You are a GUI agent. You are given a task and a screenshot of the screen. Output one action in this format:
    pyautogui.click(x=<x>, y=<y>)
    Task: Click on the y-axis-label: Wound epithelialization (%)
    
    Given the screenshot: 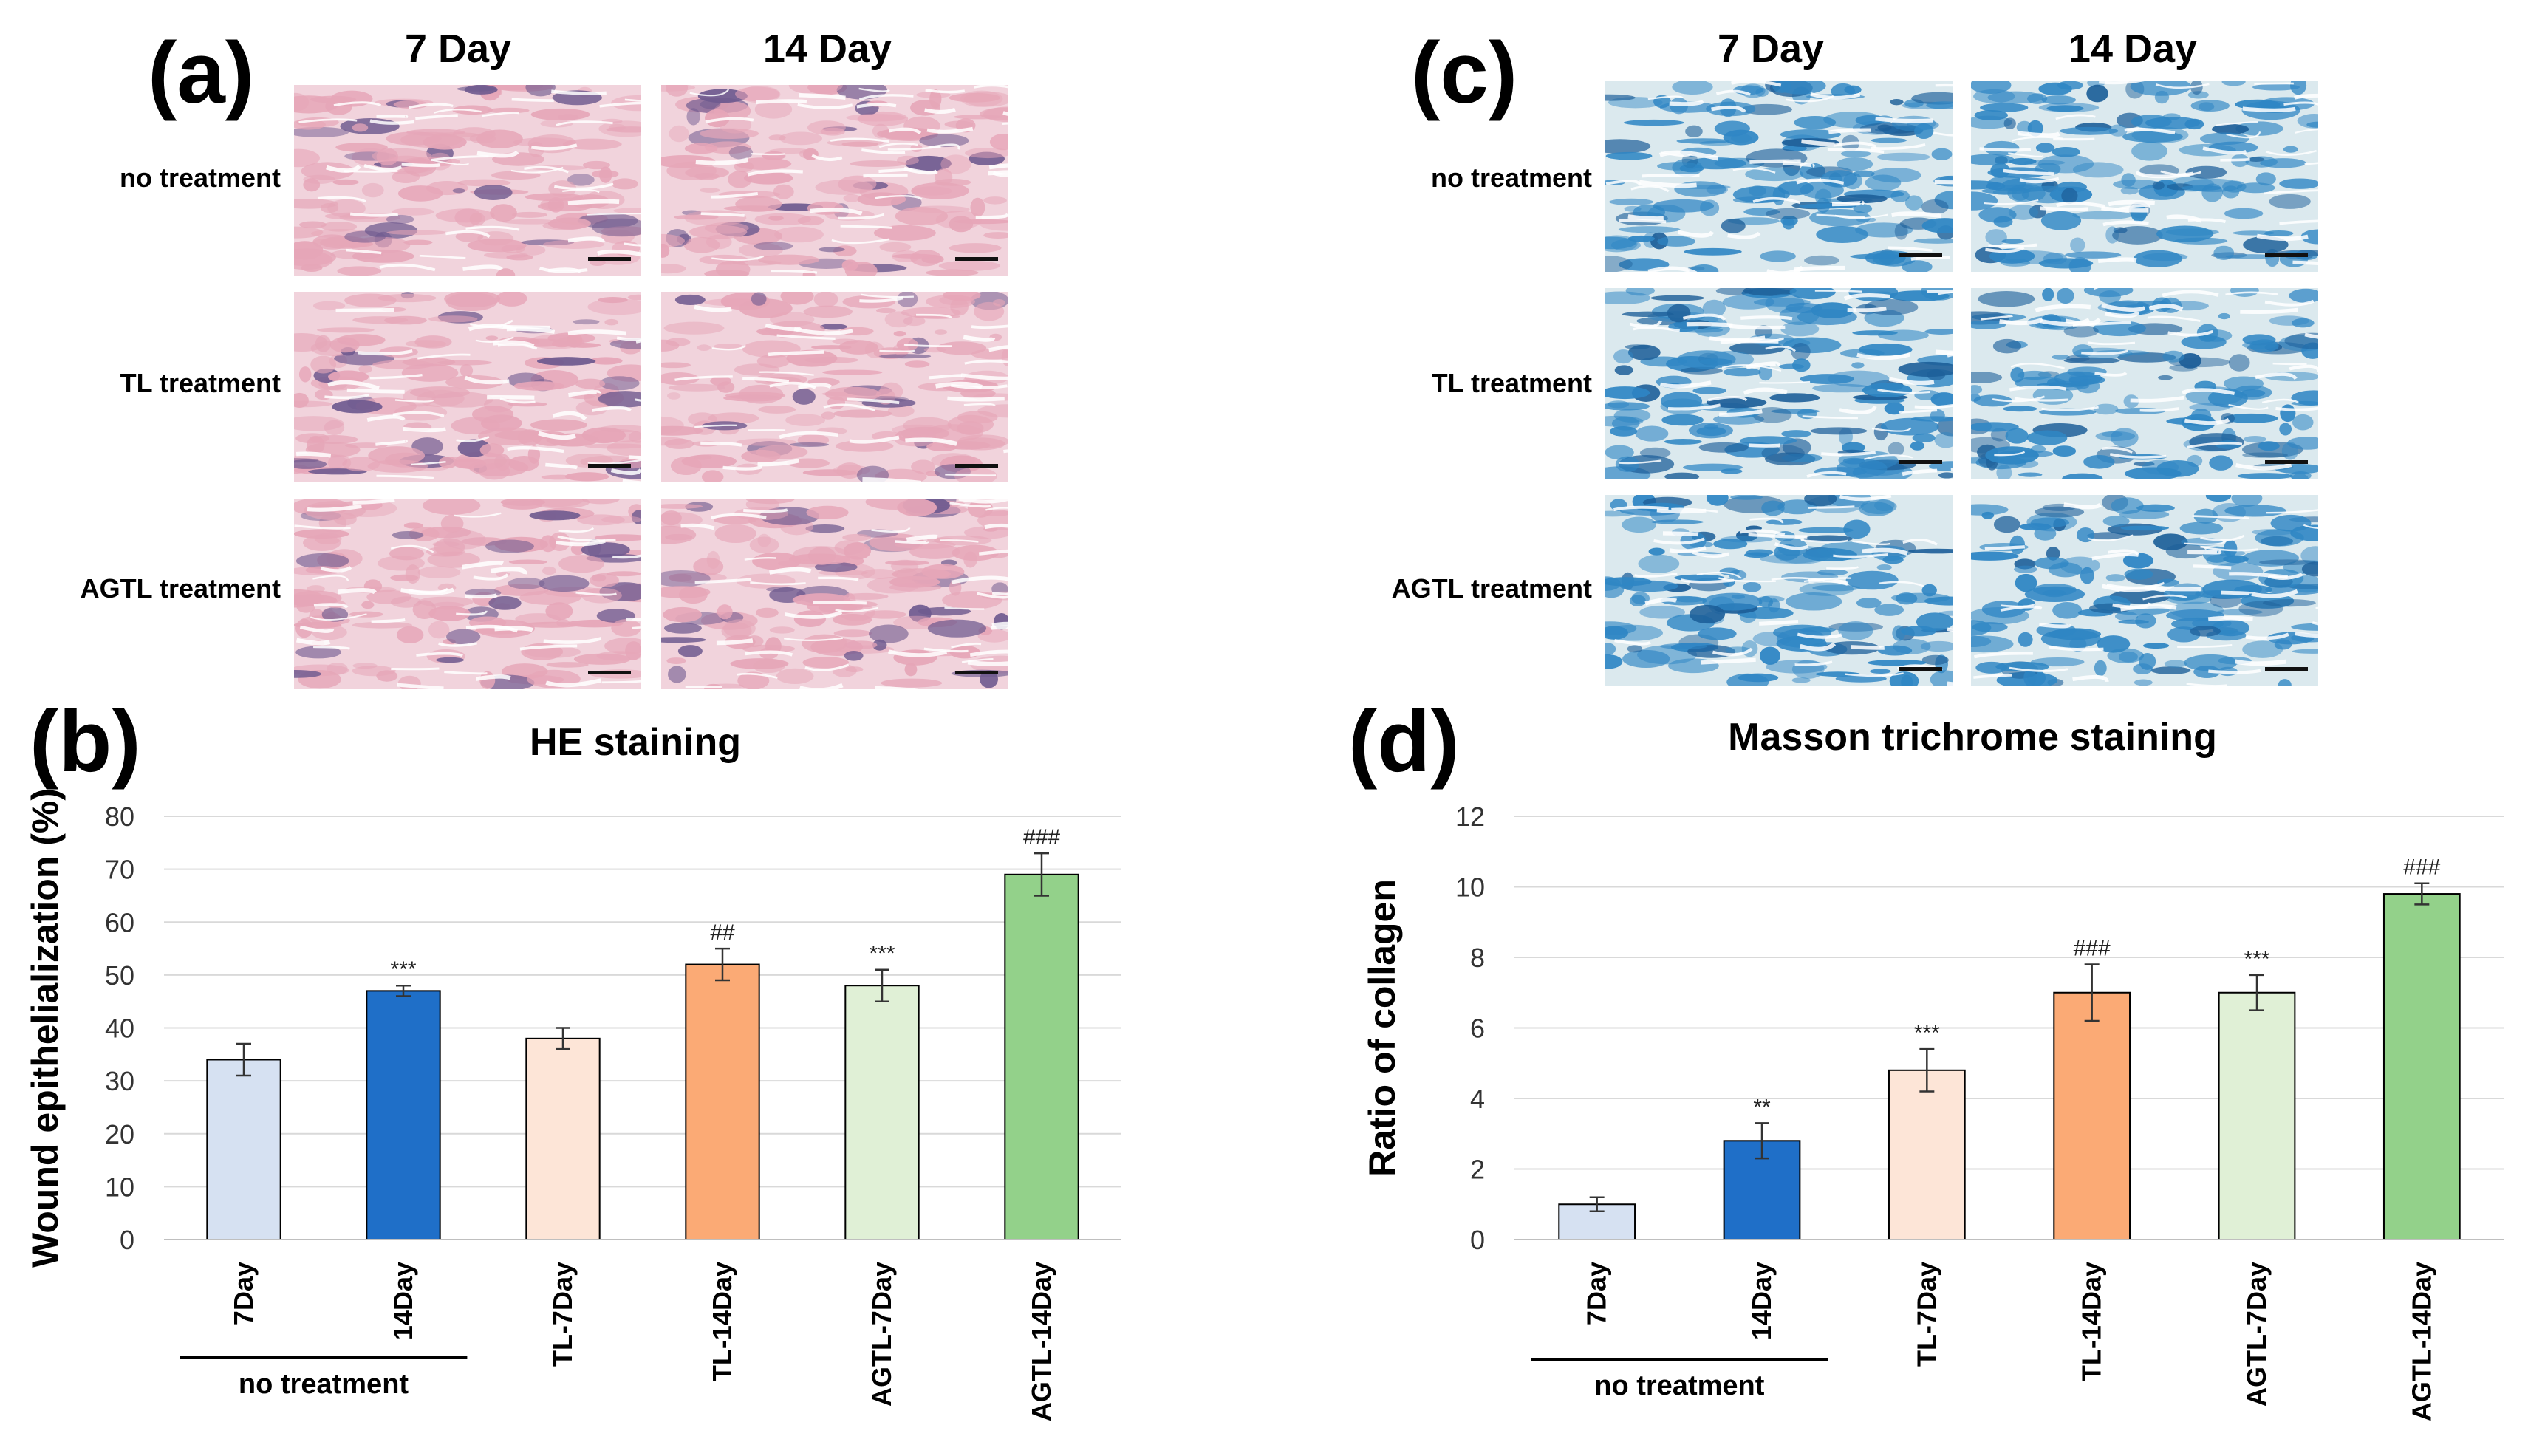 What is the action you would take?
    pyautogui.click(x=45, y=1028)
    